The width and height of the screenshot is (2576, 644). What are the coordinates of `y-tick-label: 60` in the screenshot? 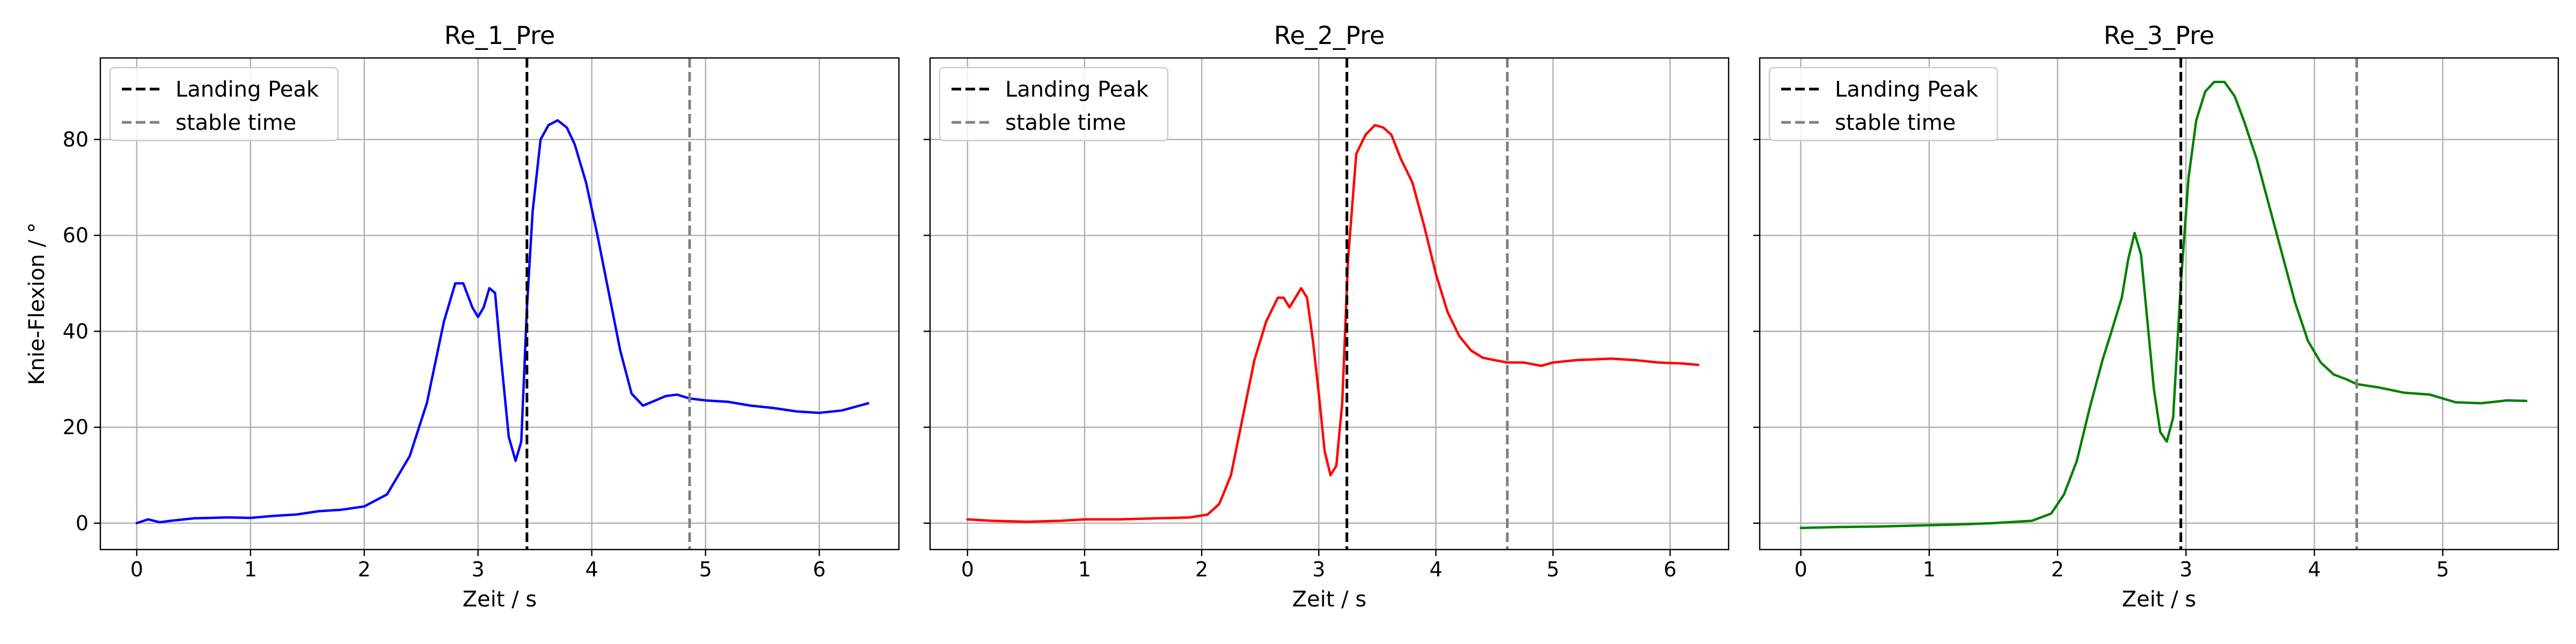 It's located at (76, 235).